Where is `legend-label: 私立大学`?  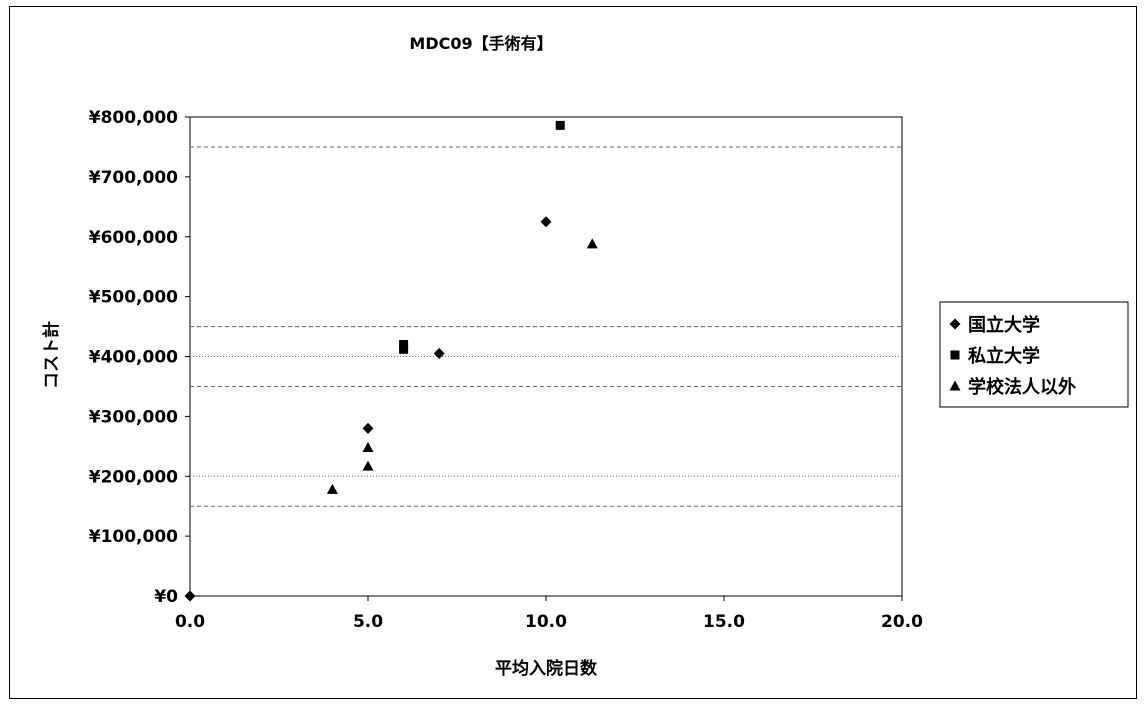
legend-label: 私立大学 is located at coordinates (1004, 356).